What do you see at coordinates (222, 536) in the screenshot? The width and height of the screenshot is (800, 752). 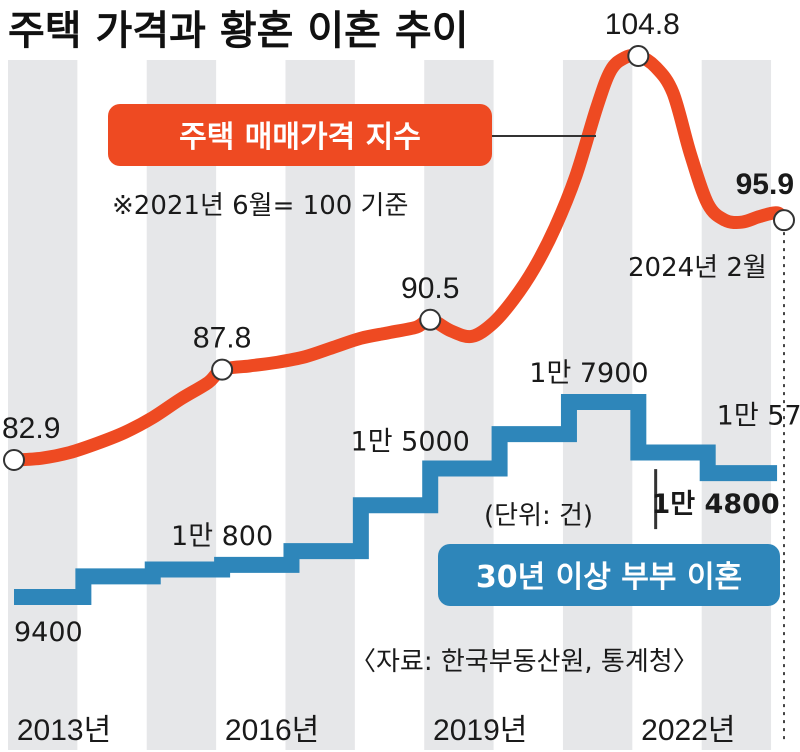 I see `divorce-data-label: 1만 800` at bounding box center [222, 536].